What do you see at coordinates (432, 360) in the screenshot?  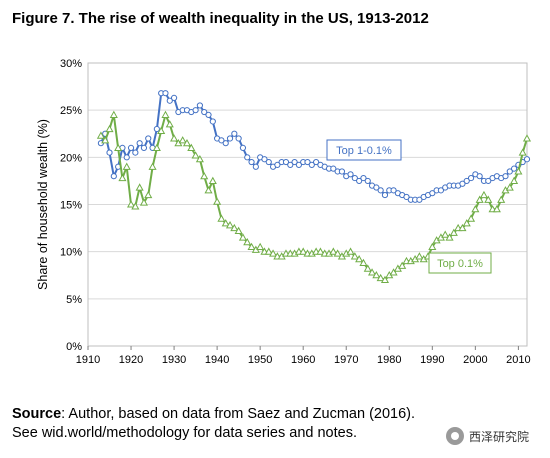 I see `x-tick-label: 1990` at bounding box center [432, 360].